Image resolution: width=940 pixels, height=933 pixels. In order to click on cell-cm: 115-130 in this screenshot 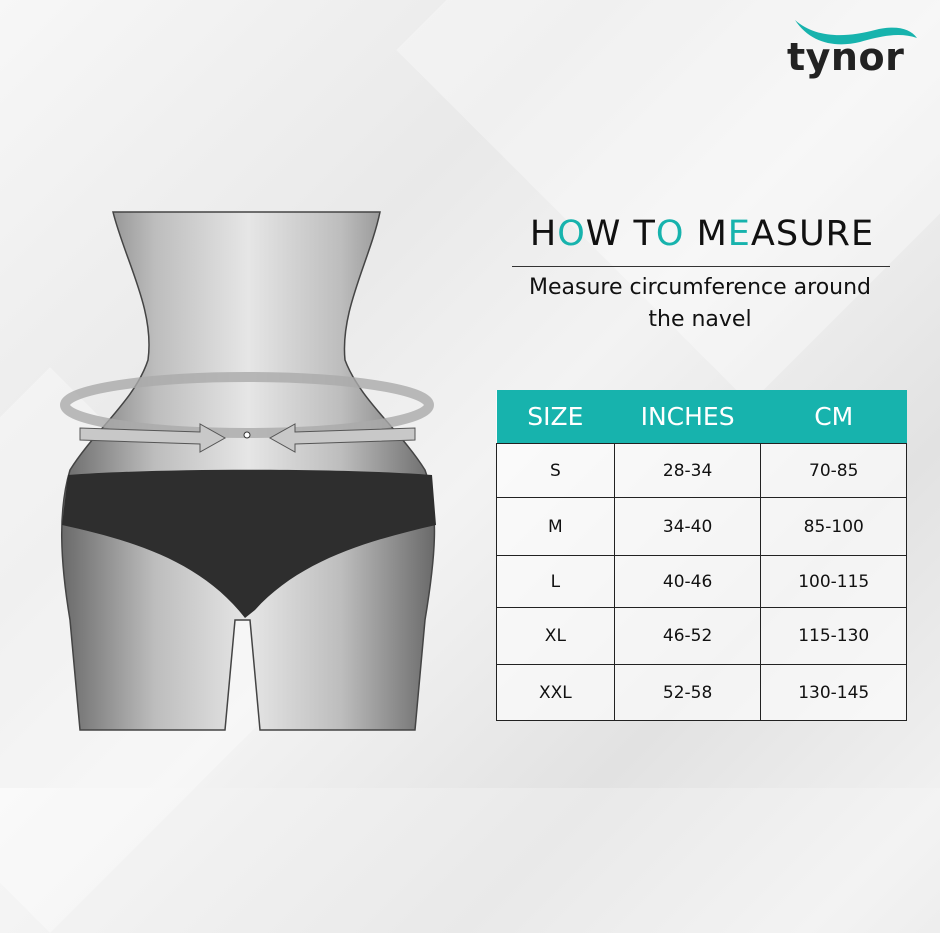, I will do `click(833, 636)`.